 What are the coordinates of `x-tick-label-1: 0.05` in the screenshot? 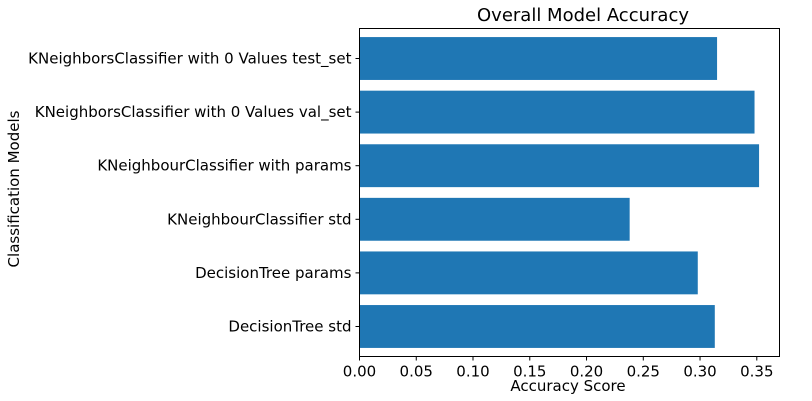 It's located at (416, 372).